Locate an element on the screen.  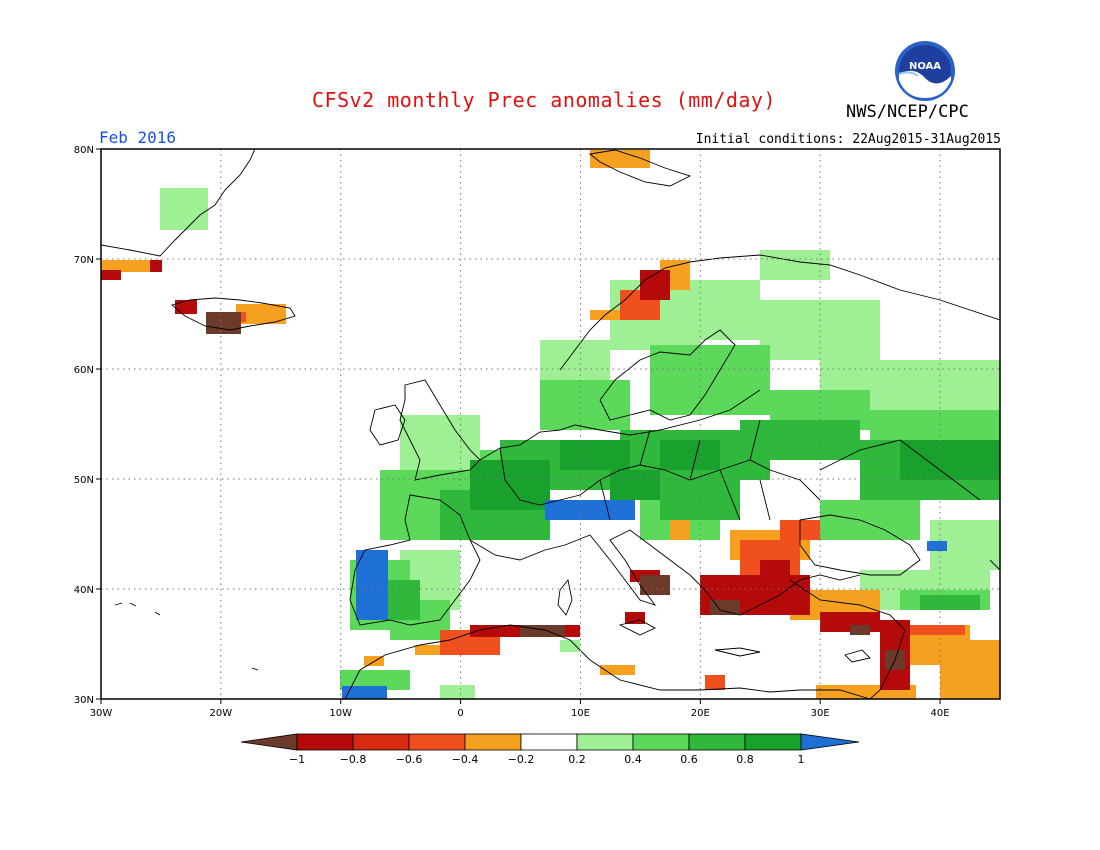
colorbar-label: 0.8 is located at coordinates (745, 759).